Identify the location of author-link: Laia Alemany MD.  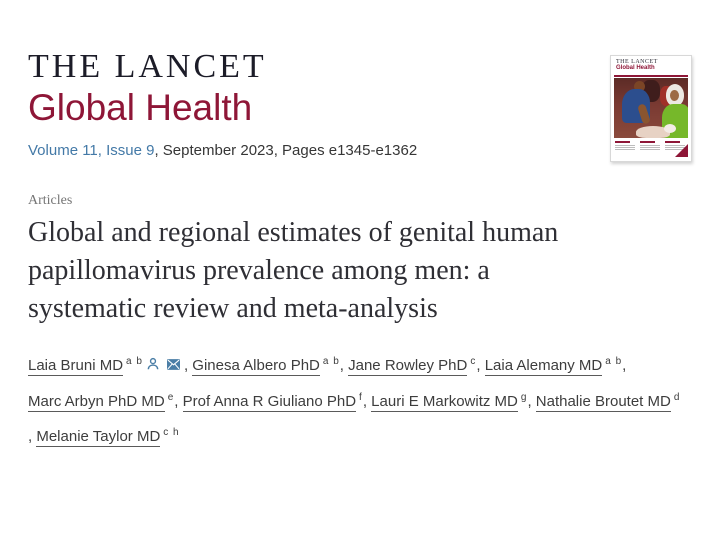
(543, 366).